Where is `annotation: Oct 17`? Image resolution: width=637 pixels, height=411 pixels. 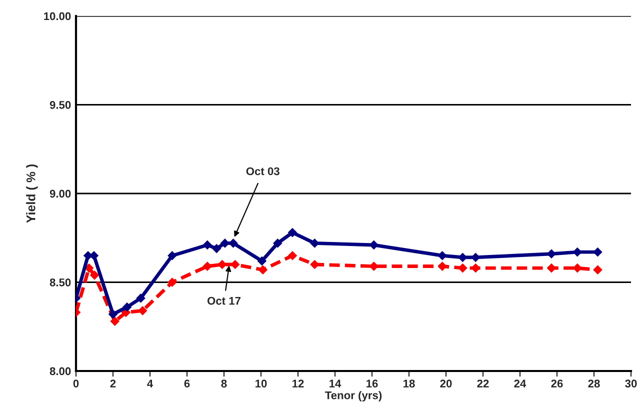 annotation: Oct 17 is located at coordinates (223, 300).